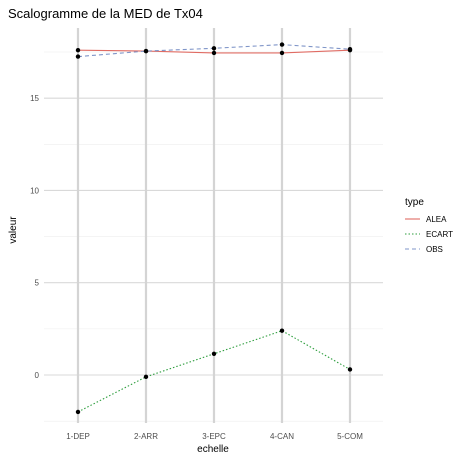  I want to click on x-tick-labels: 1-DEP 2-ARR 3-EPC 4-CAN 5-COM, so click(214, 436).